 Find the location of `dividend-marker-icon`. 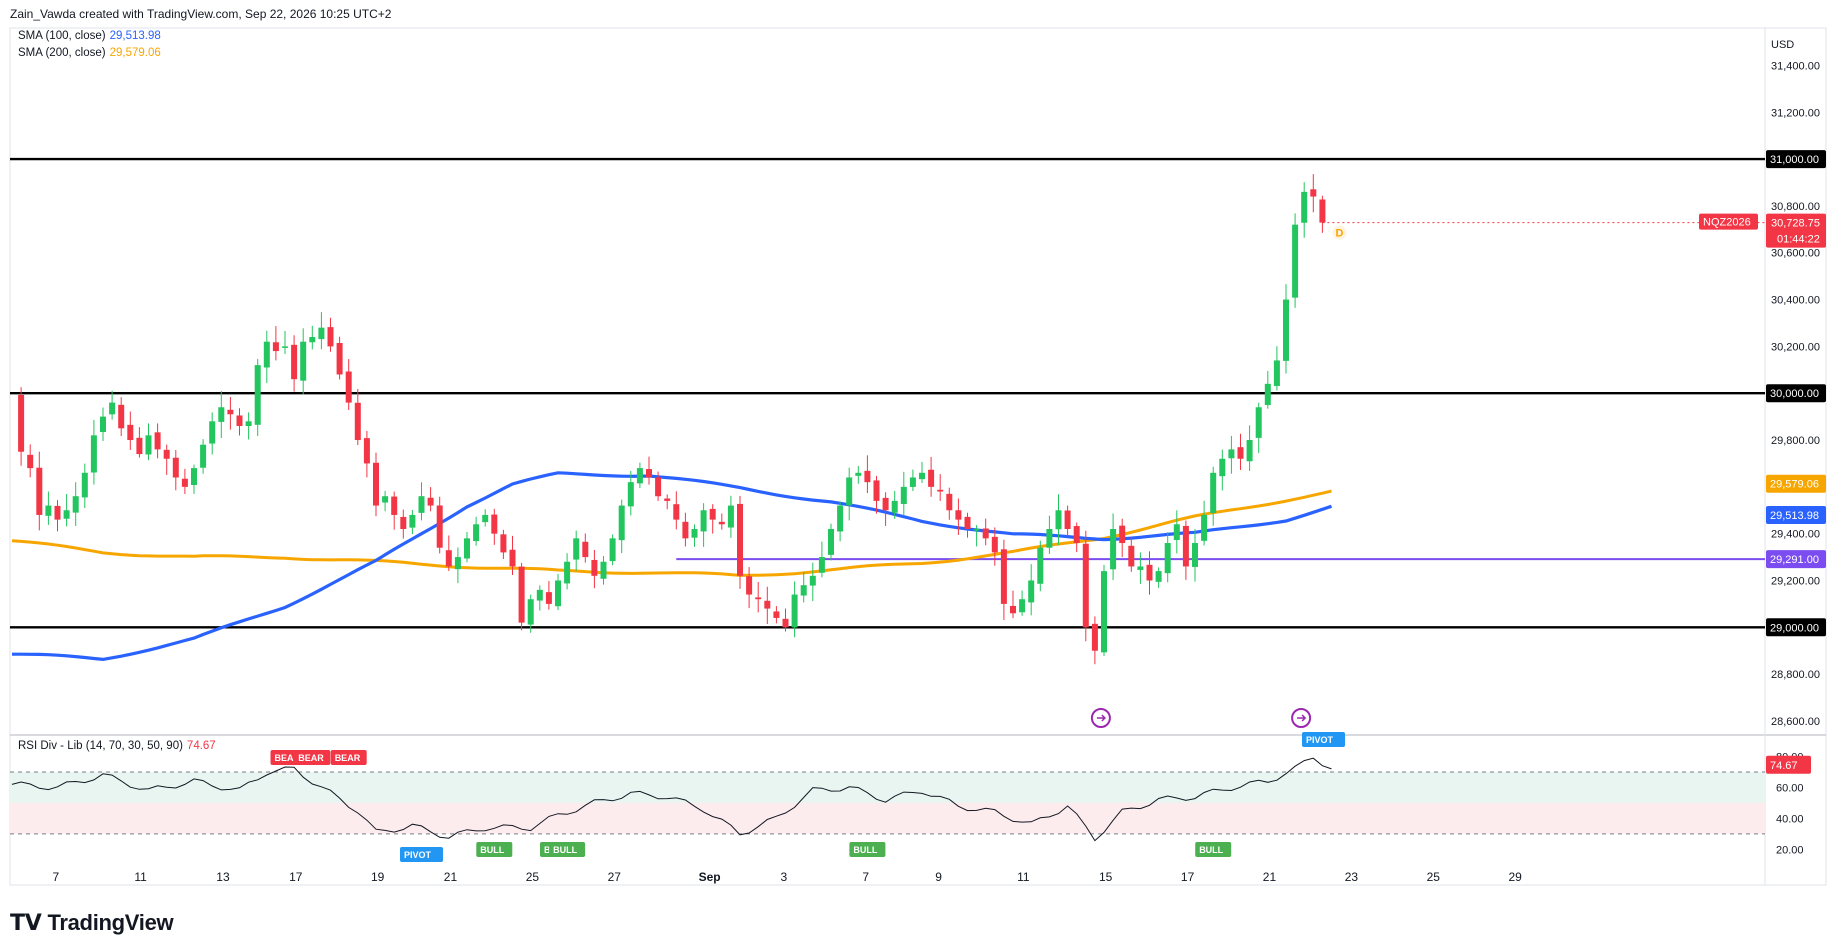

dividend-marker-icon is located at coordinates (1339, 232).